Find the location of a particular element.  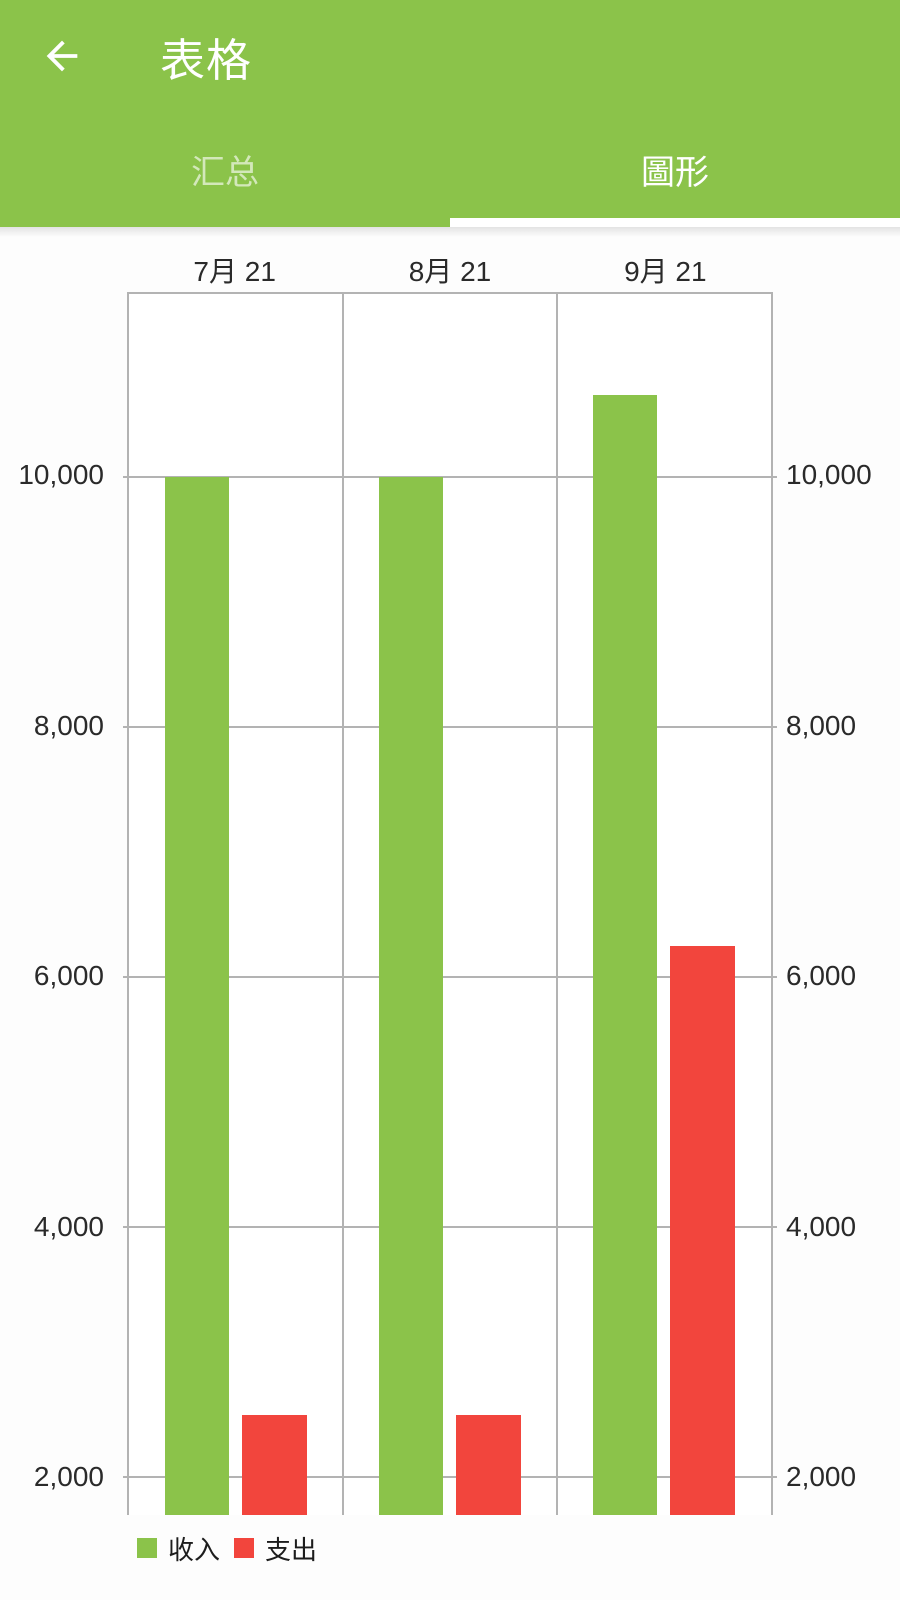

y-tick-label-left: 8,000 is located at coordinates (68, 725).